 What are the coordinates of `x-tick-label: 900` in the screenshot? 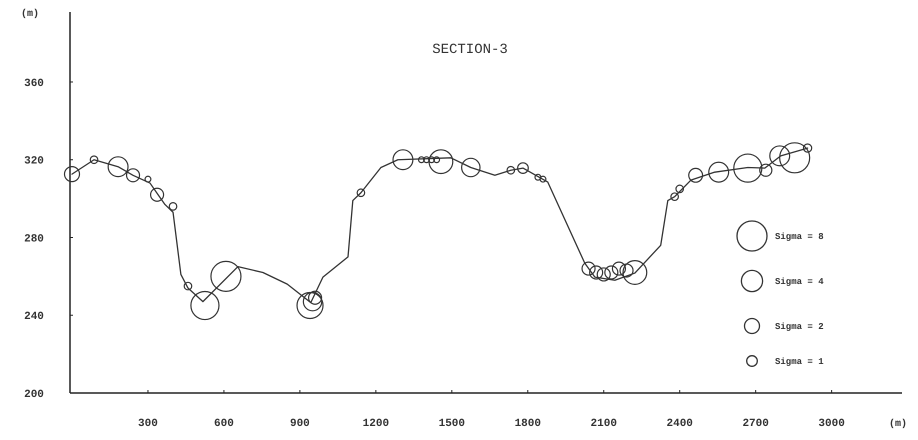 It's located at (300, 424).